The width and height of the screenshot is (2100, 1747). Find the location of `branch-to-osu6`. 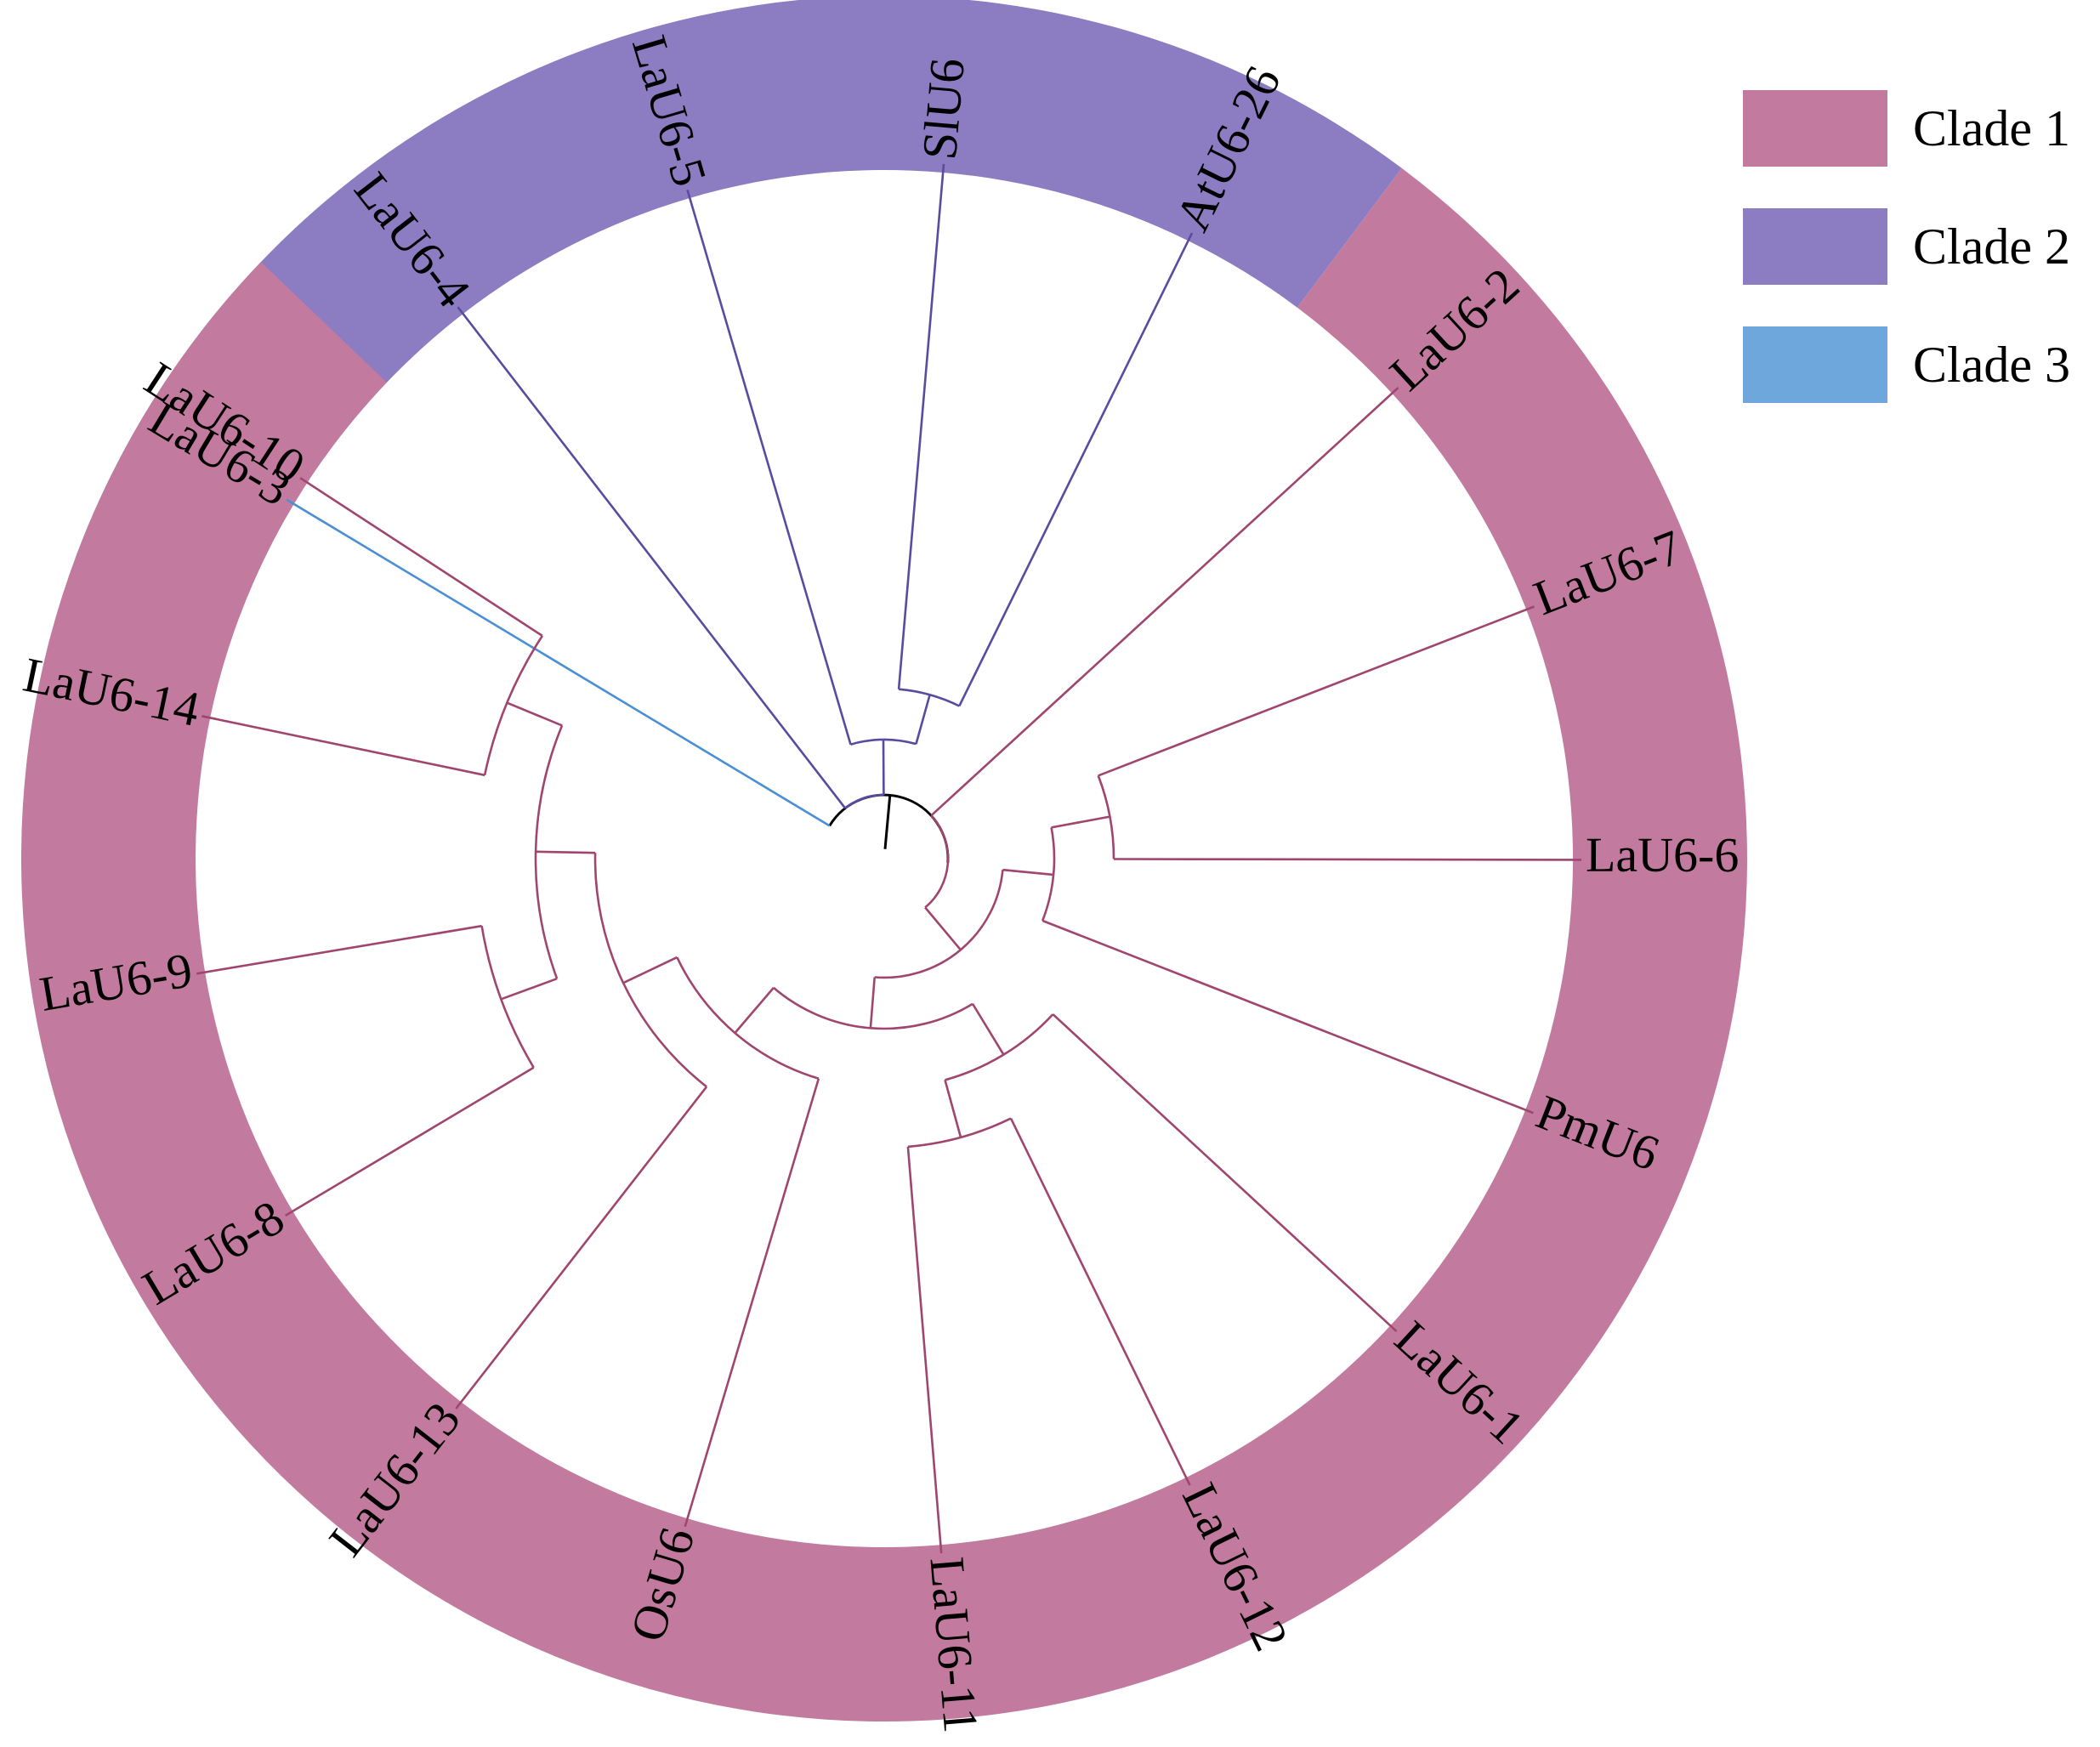

branch-to-osu6 is located at coordinates (752, 1303).